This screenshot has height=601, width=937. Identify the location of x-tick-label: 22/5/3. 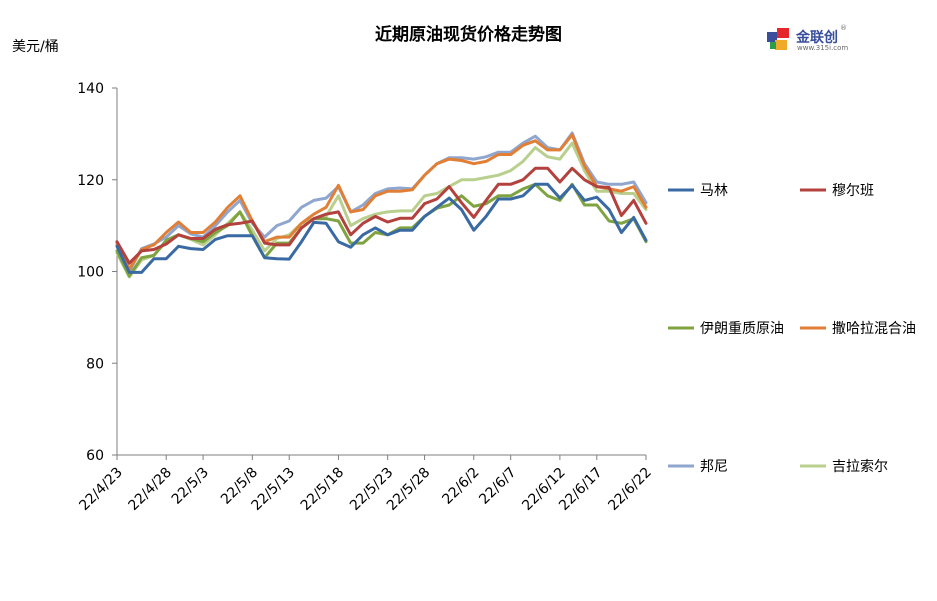
(190, 486).